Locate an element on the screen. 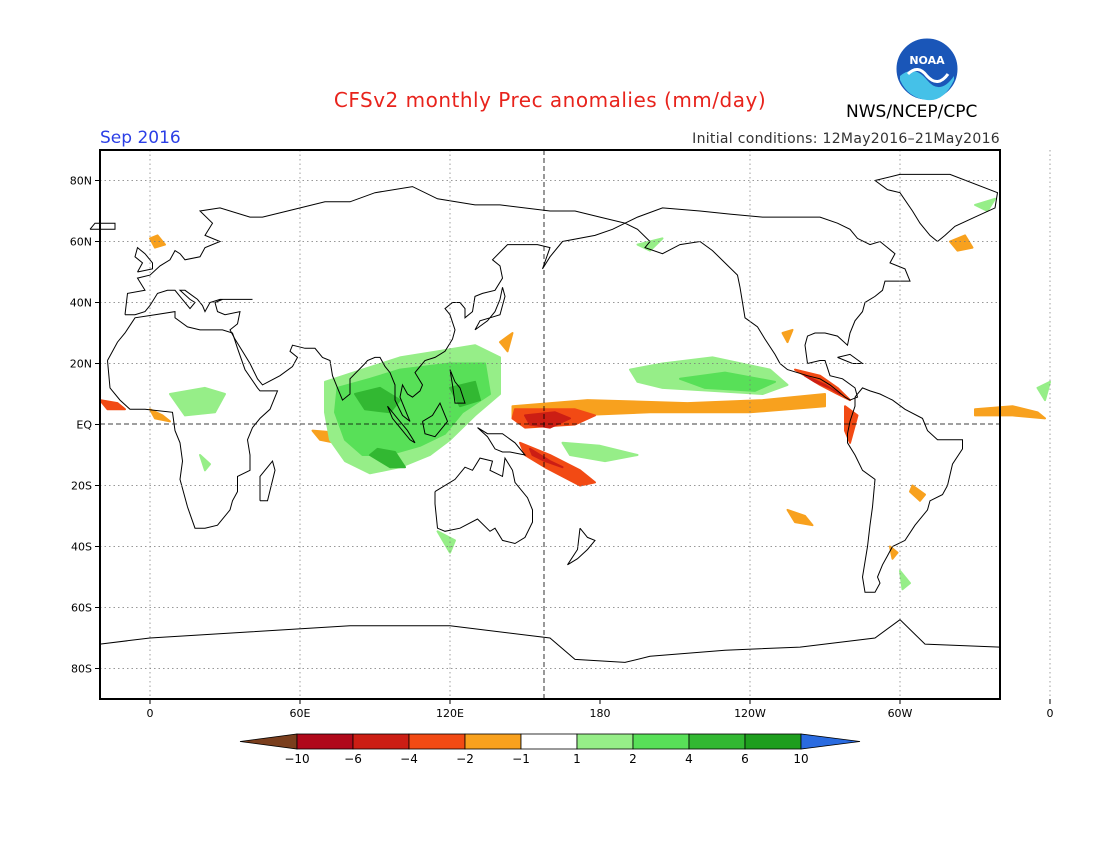 The width and height of the screenshot is (1100, 850). lon-tick-label: 120E is located at coordinates (450, 713).